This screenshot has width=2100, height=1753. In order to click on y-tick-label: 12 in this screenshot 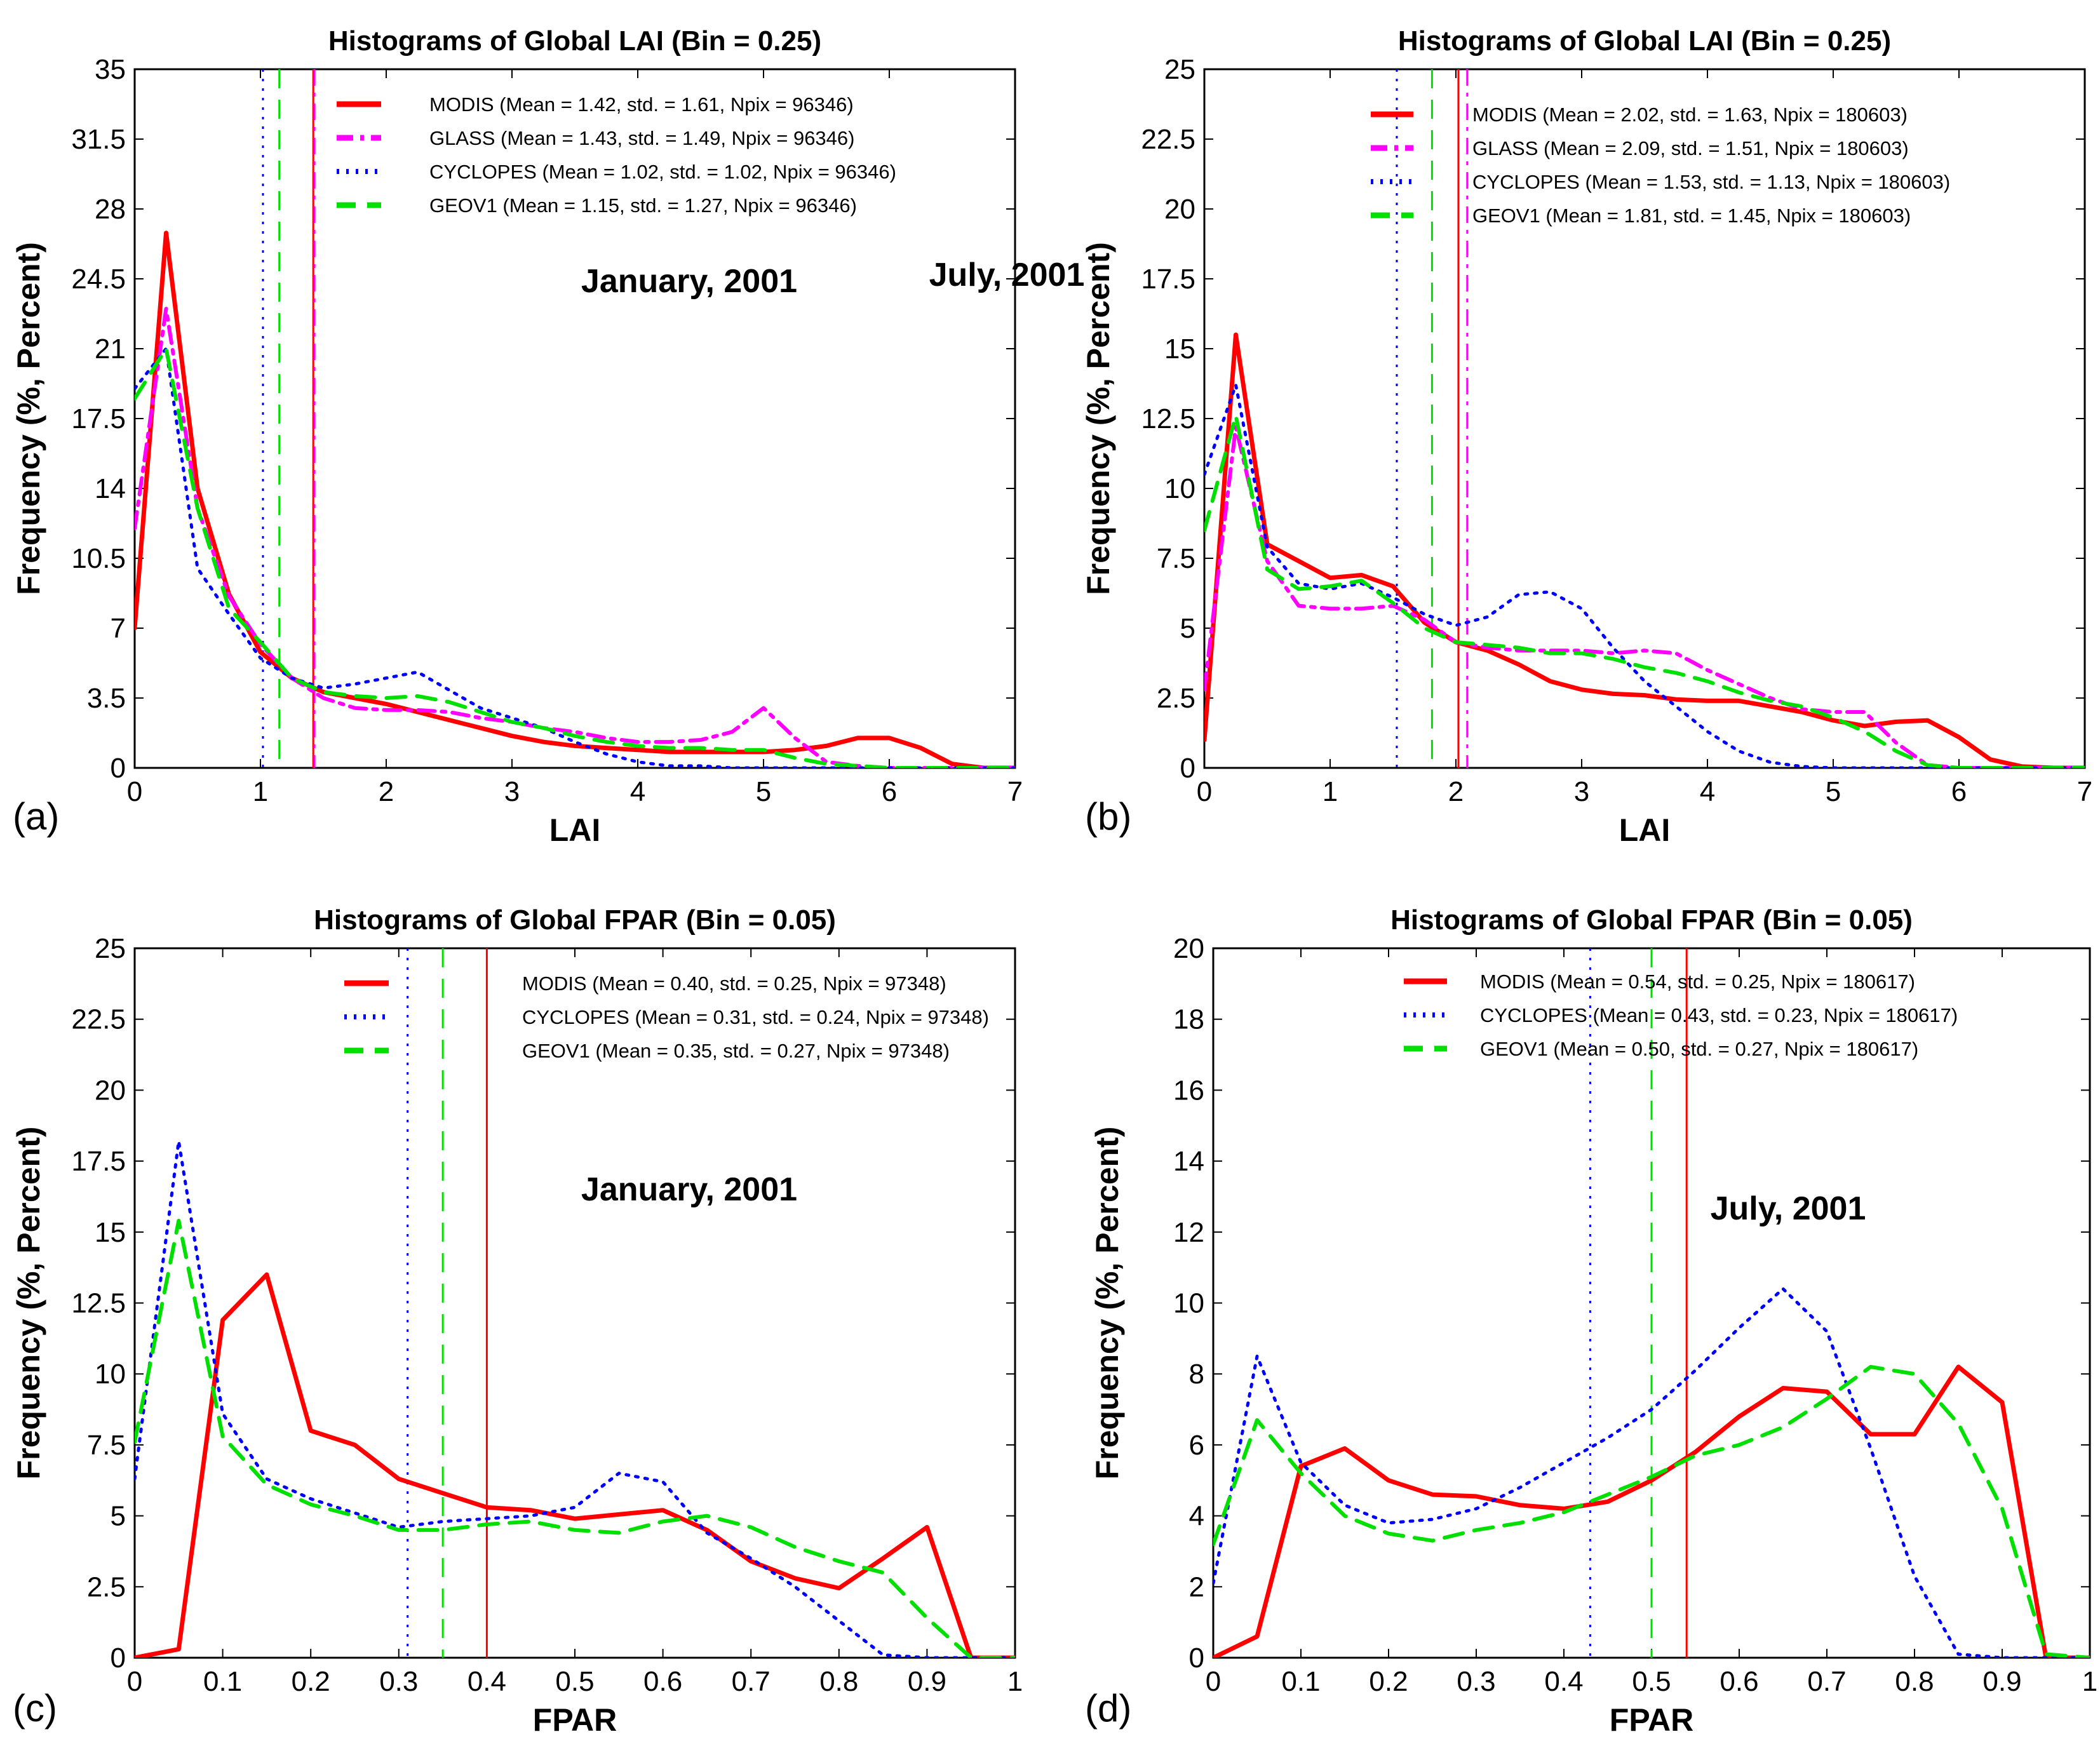, I will do `click(1188, 1232)`.